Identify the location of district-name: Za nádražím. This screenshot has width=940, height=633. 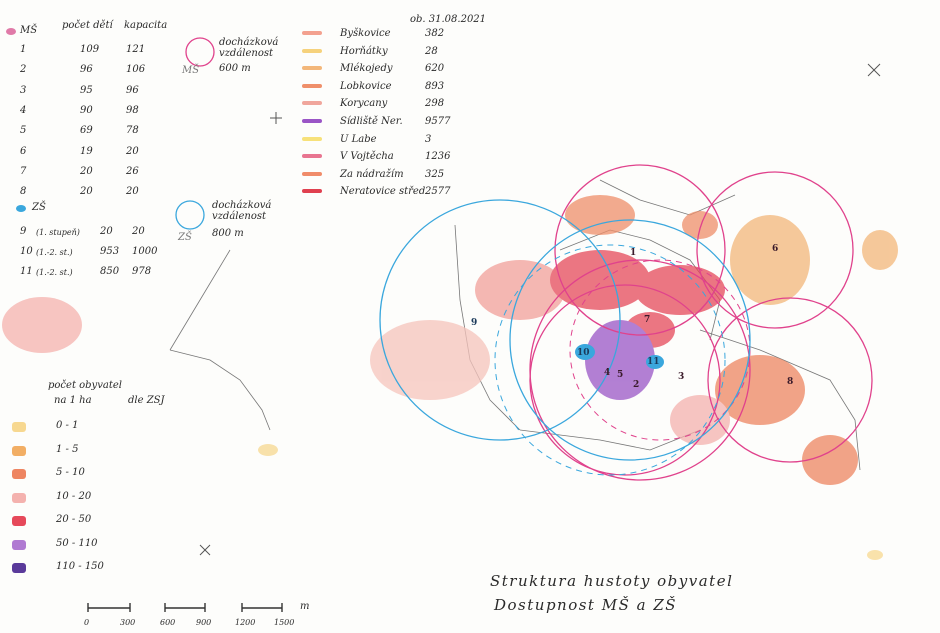
(372, 174).